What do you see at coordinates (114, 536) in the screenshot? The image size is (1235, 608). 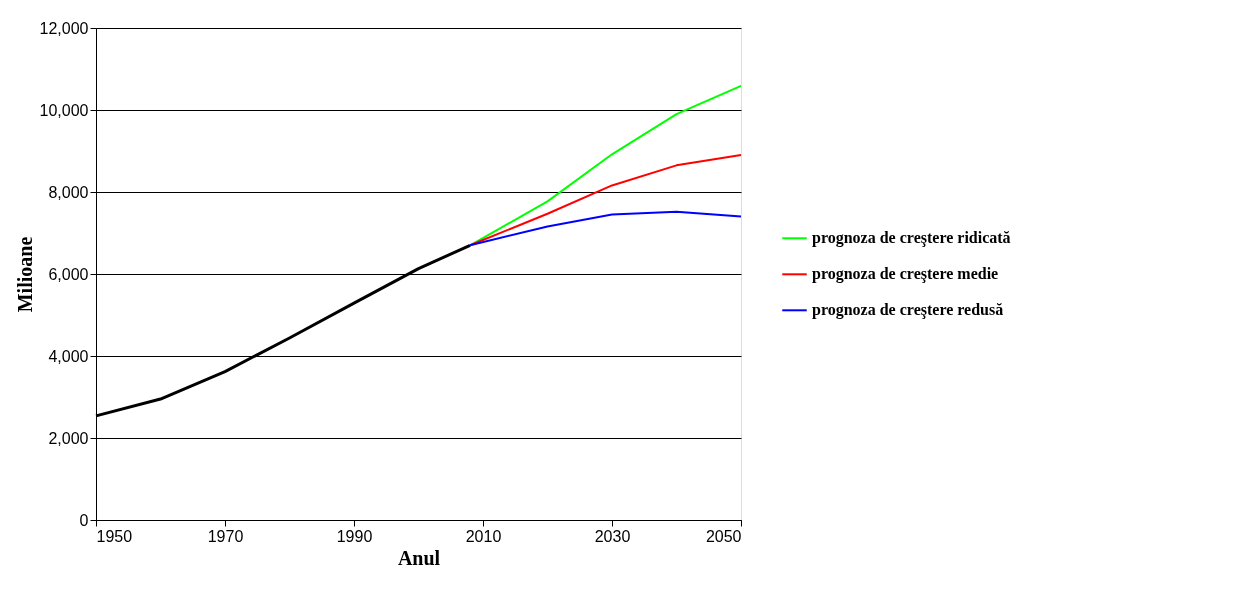 I see `x-tick-label: 1950` at bounding box center [114, 536].